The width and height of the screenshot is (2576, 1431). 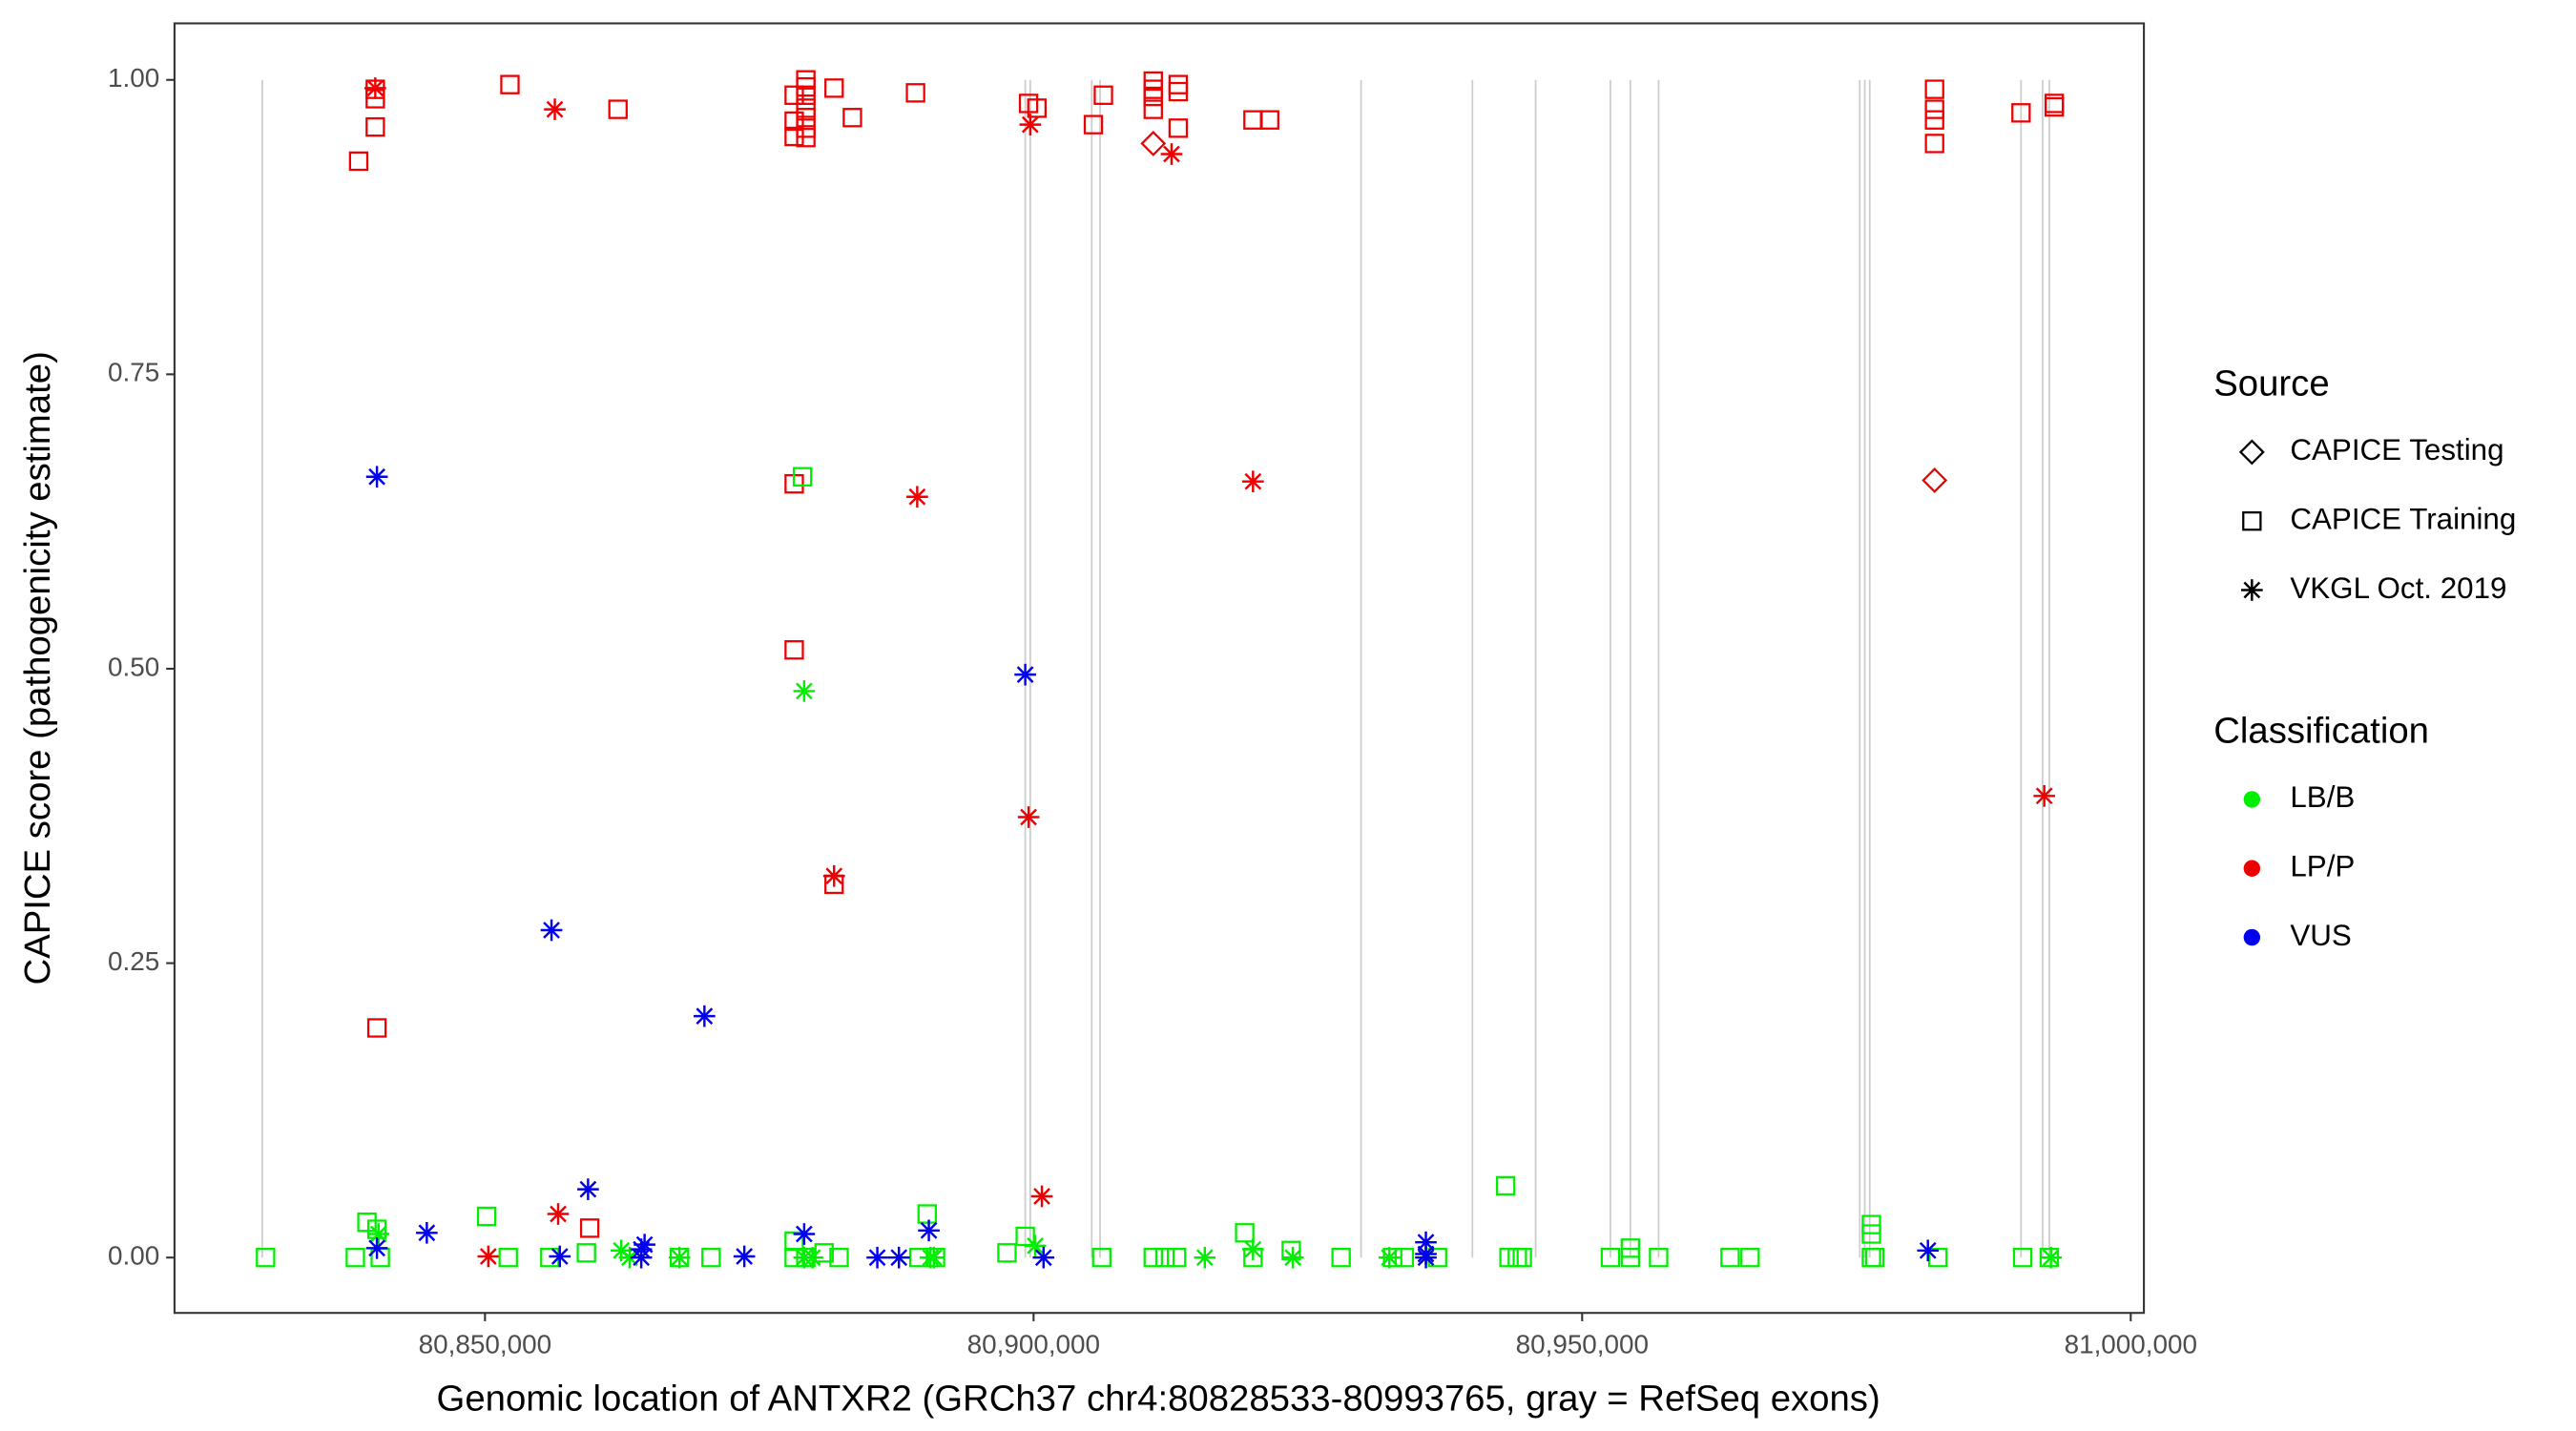 I want to click on legend-label: CAPICE Training, so click(x=2403, y=518).